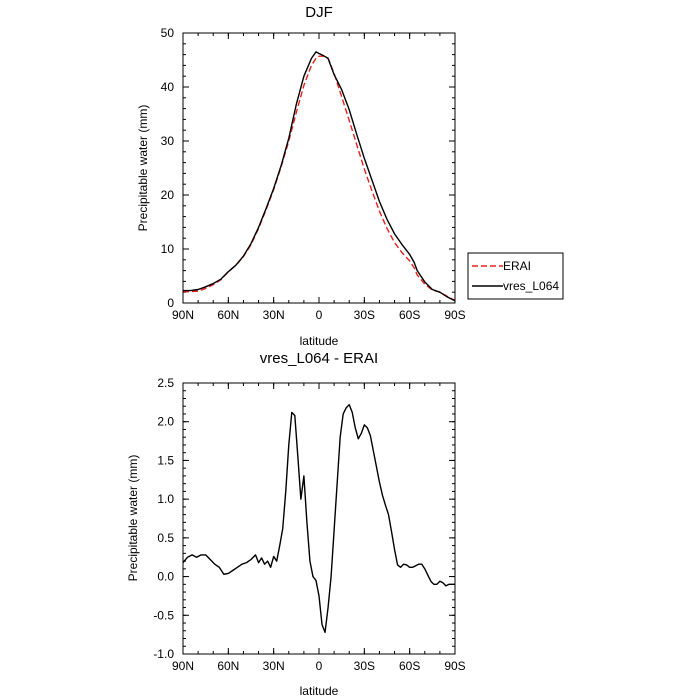 This screenshot has width=700, height=700. I want to click on y-tick-label: 0.5, so click(165, 538).